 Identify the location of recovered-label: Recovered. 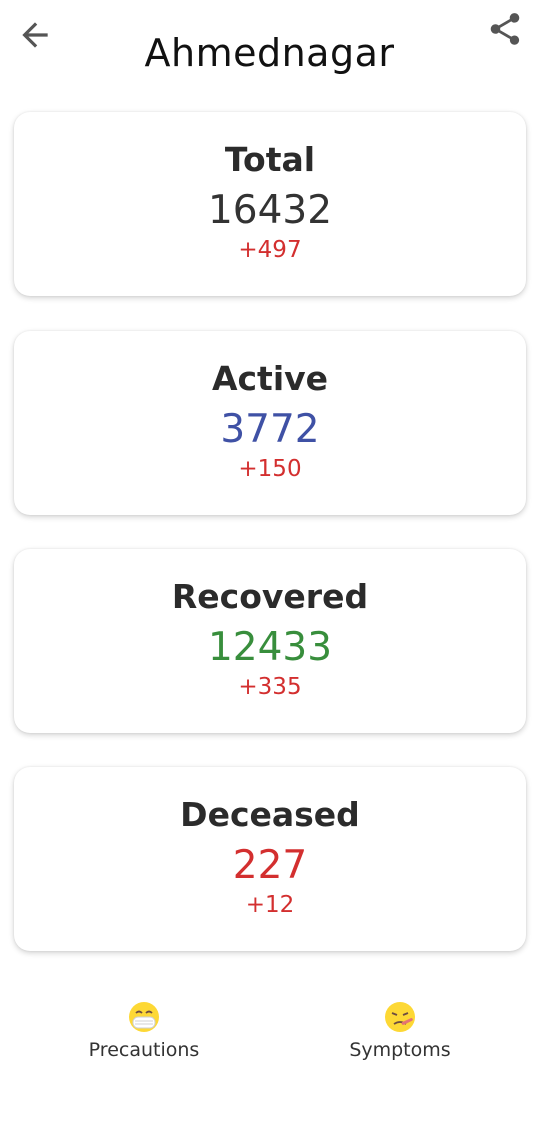
(270, 596).